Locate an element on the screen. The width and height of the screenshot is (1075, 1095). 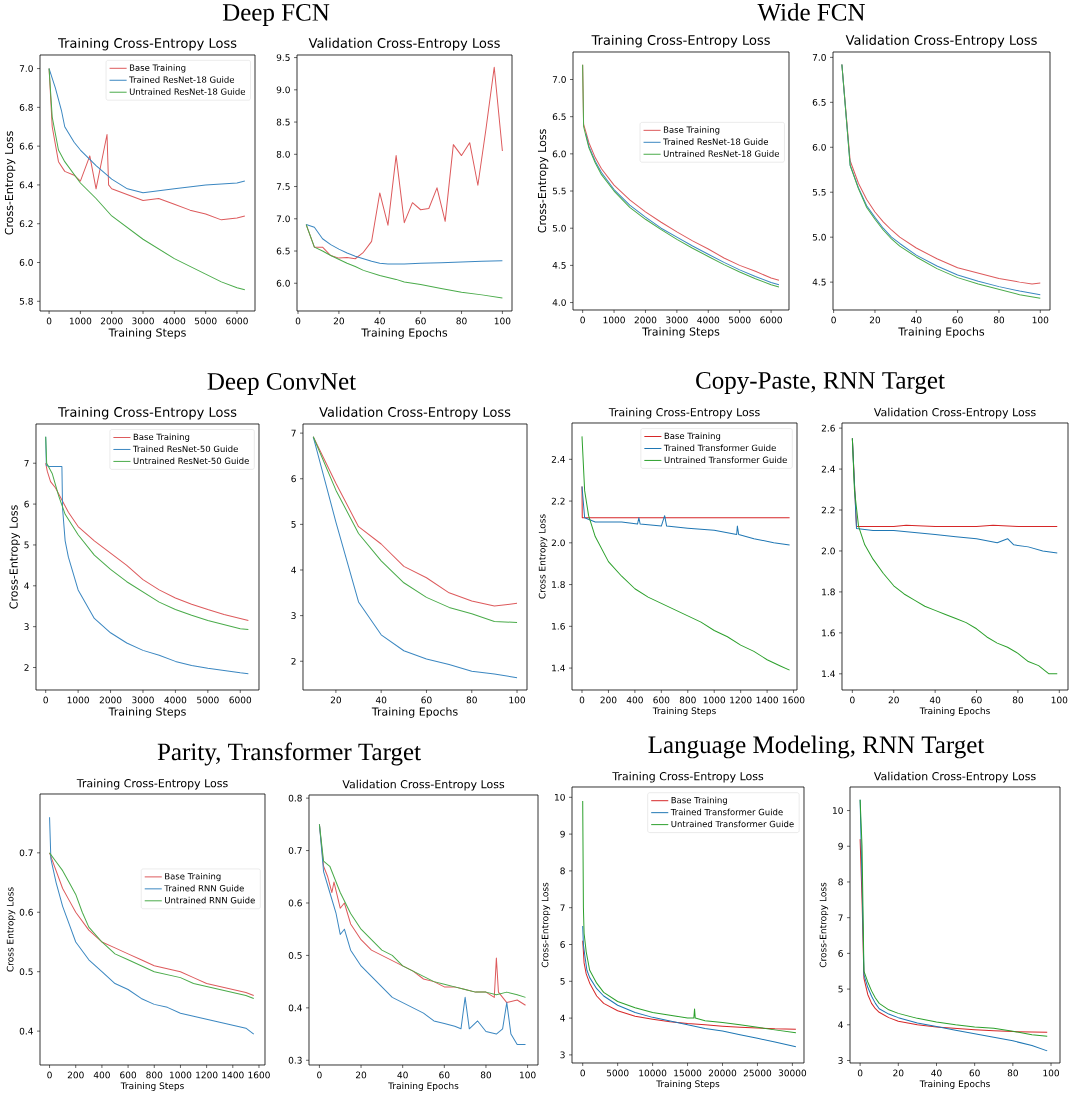
y-tick-label: 9.0 is located at coordinates (283, 90).